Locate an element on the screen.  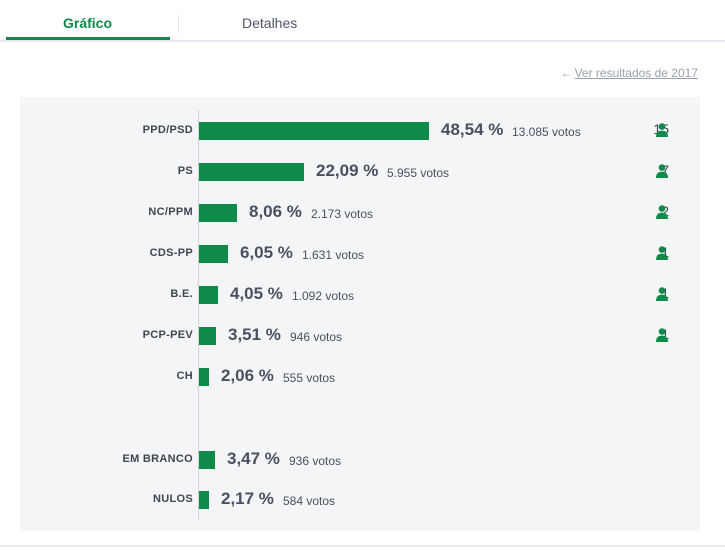
tab-grafico: Gráfico is located at coordinates (87, 23).